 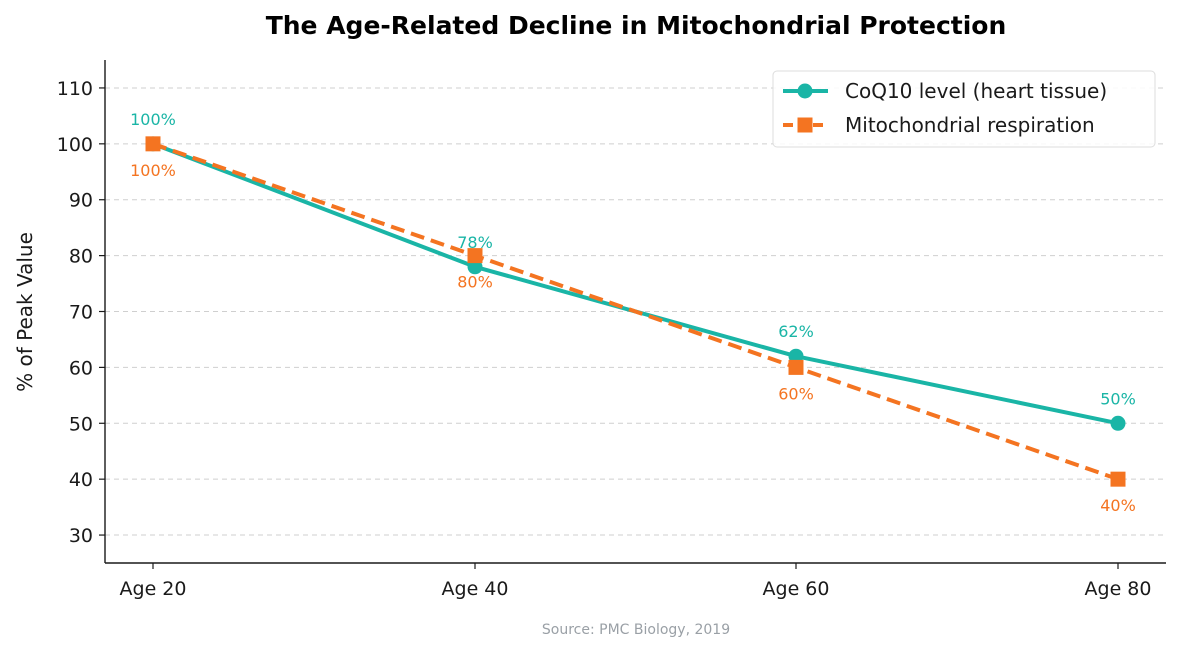 I want to click on data-label: 60%, so click(x=796, y=393).